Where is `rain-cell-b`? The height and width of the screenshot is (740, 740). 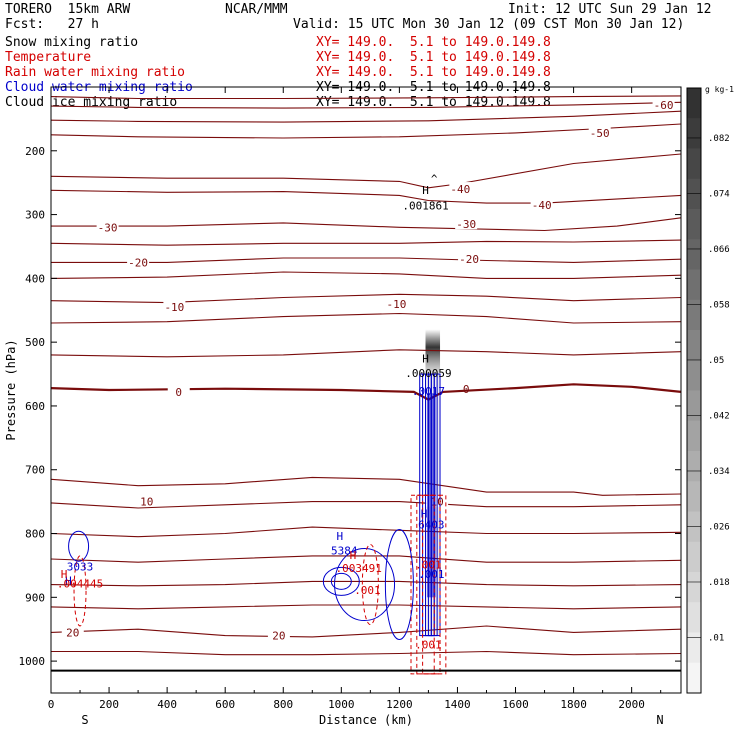 rain-cell-b is located at coordinates (370, 585).